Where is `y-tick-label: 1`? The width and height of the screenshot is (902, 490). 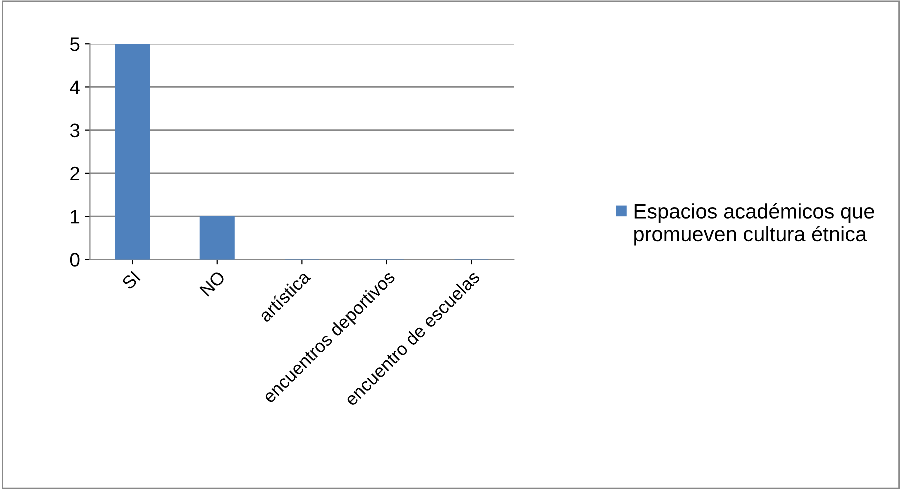
y-tick-label: 1 is located at coordinates (75, 217).